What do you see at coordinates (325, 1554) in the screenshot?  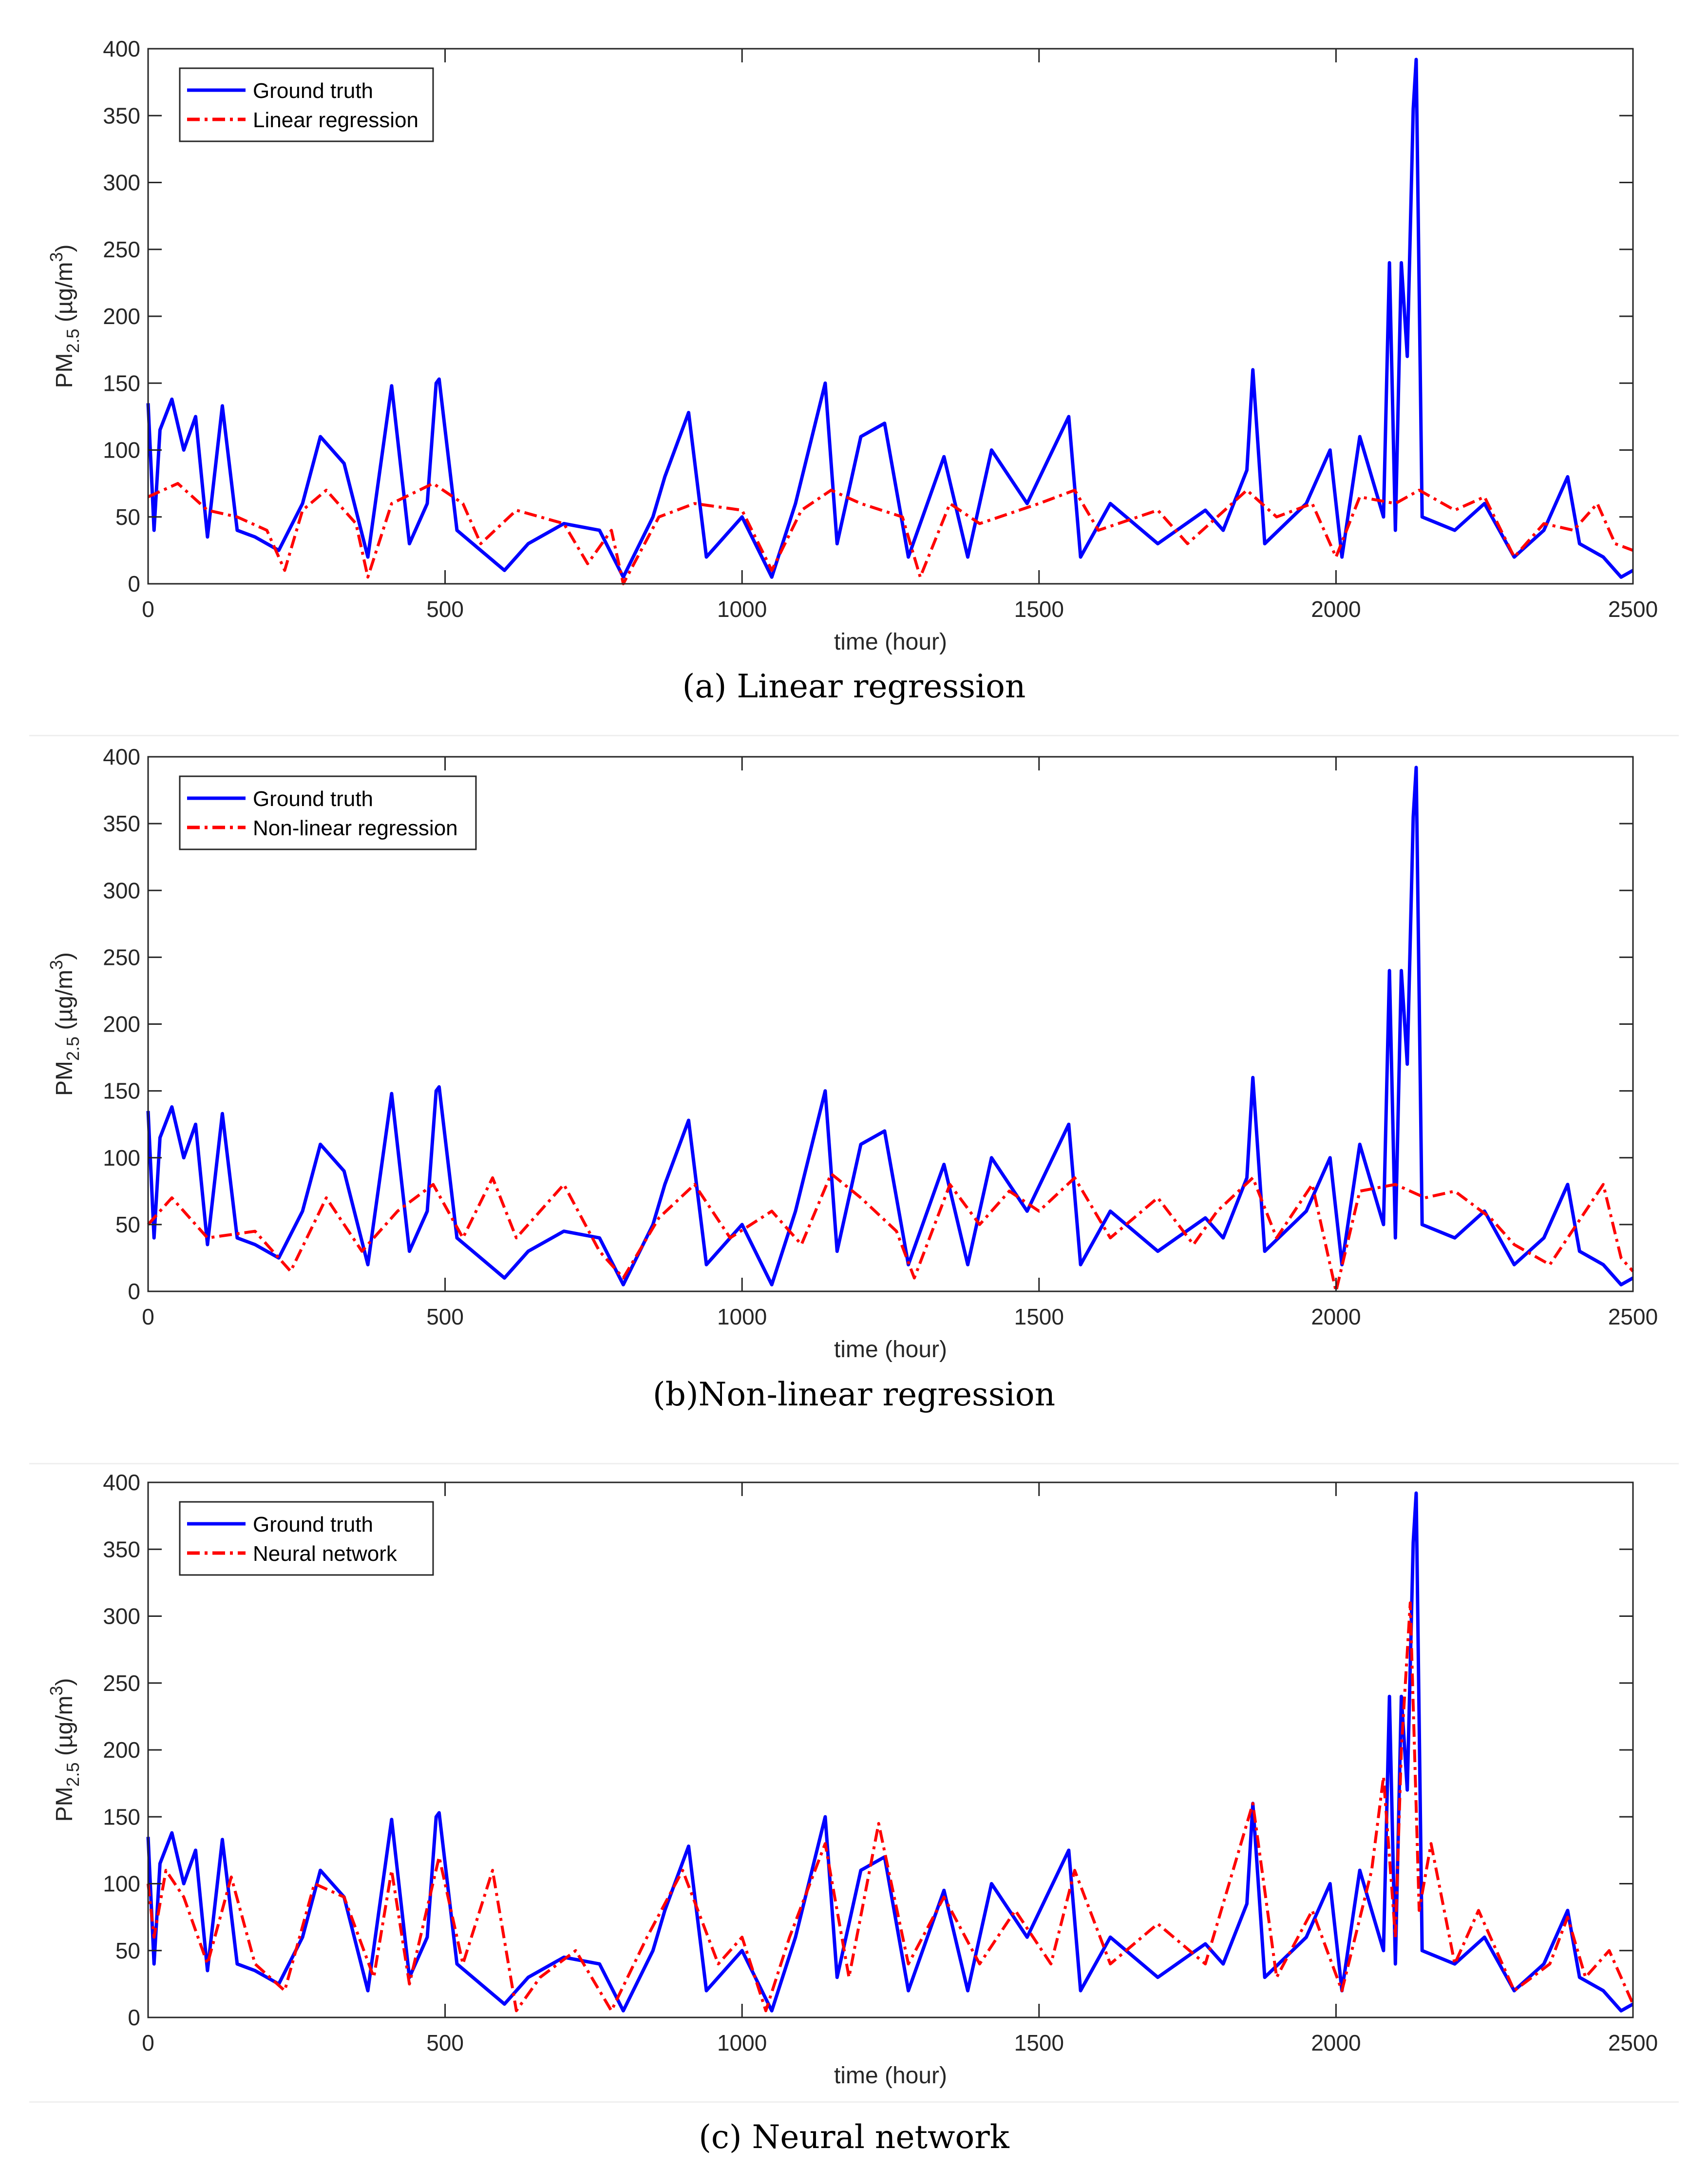 I see `legend-label-model: Neural network` at bounding box center [325, 1554].